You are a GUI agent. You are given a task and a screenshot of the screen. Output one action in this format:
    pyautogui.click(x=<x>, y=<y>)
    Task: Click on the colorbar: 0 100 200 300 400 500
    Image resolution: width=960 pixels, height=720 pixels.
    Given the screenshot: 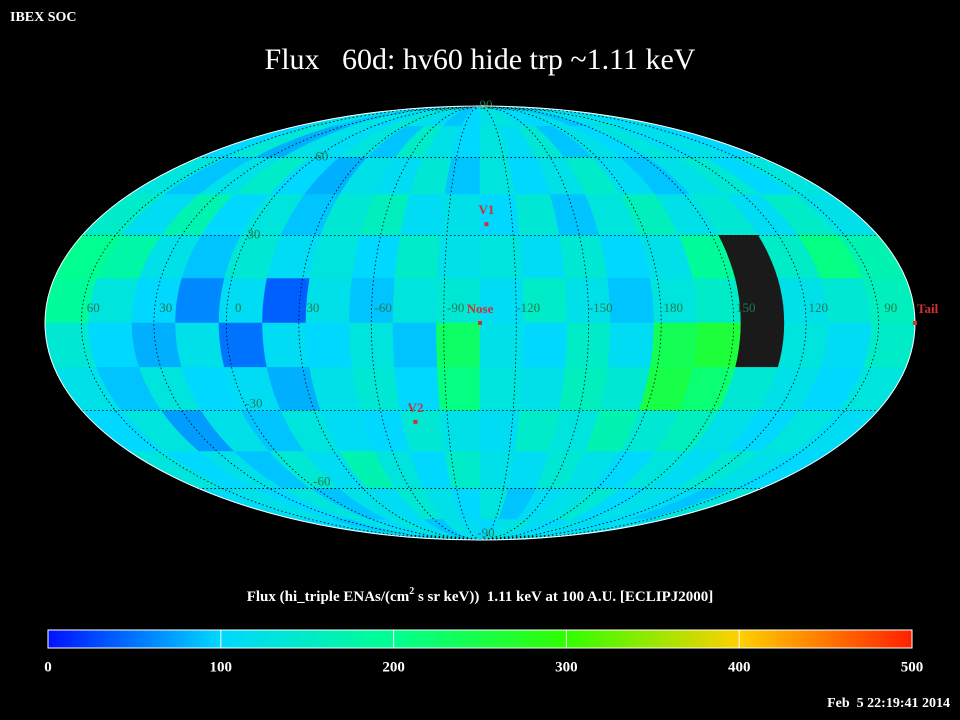 What is the action you would take?
    pyautogui.click(x=483, y=652)
    